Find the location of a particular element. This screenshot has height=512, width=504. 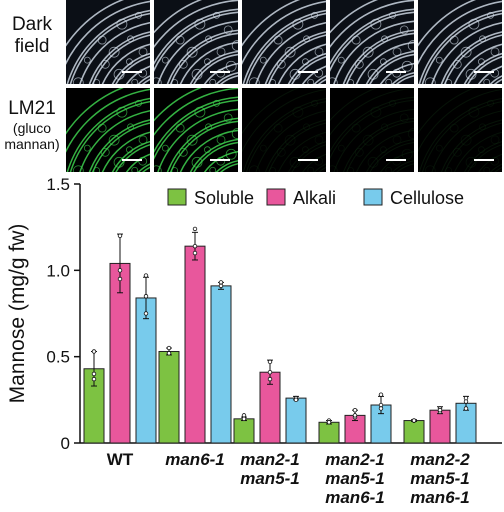

legend-label: Soluble is located at coordinates (224, 198).